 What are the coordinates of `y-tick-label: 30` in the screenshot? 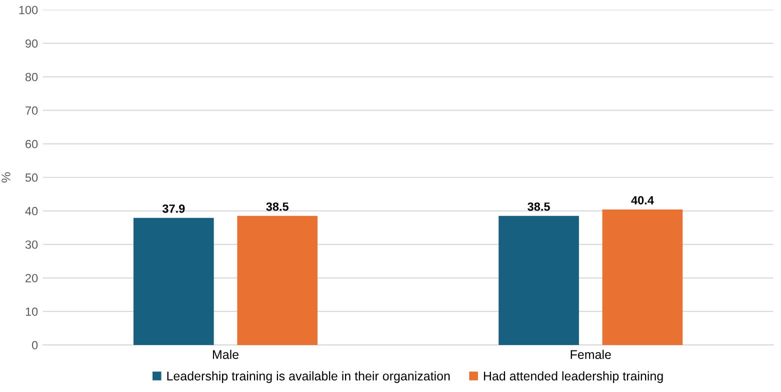 It's located at (31, 244).